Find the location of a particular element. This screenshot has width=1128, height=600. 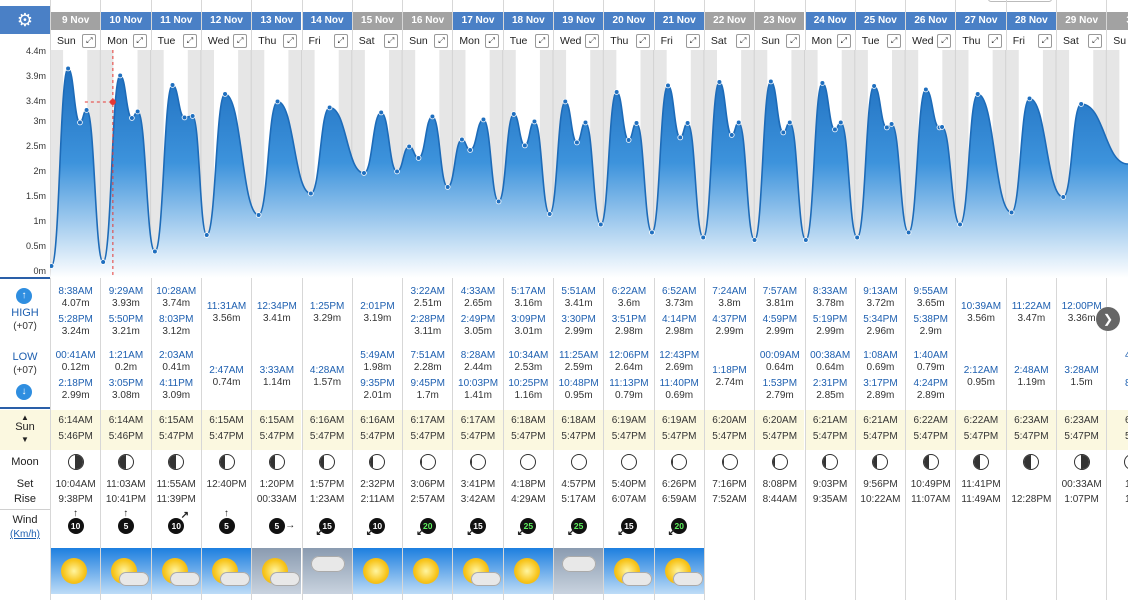

low-tide-time: 10:34AM is located at coordinates (528, 355).